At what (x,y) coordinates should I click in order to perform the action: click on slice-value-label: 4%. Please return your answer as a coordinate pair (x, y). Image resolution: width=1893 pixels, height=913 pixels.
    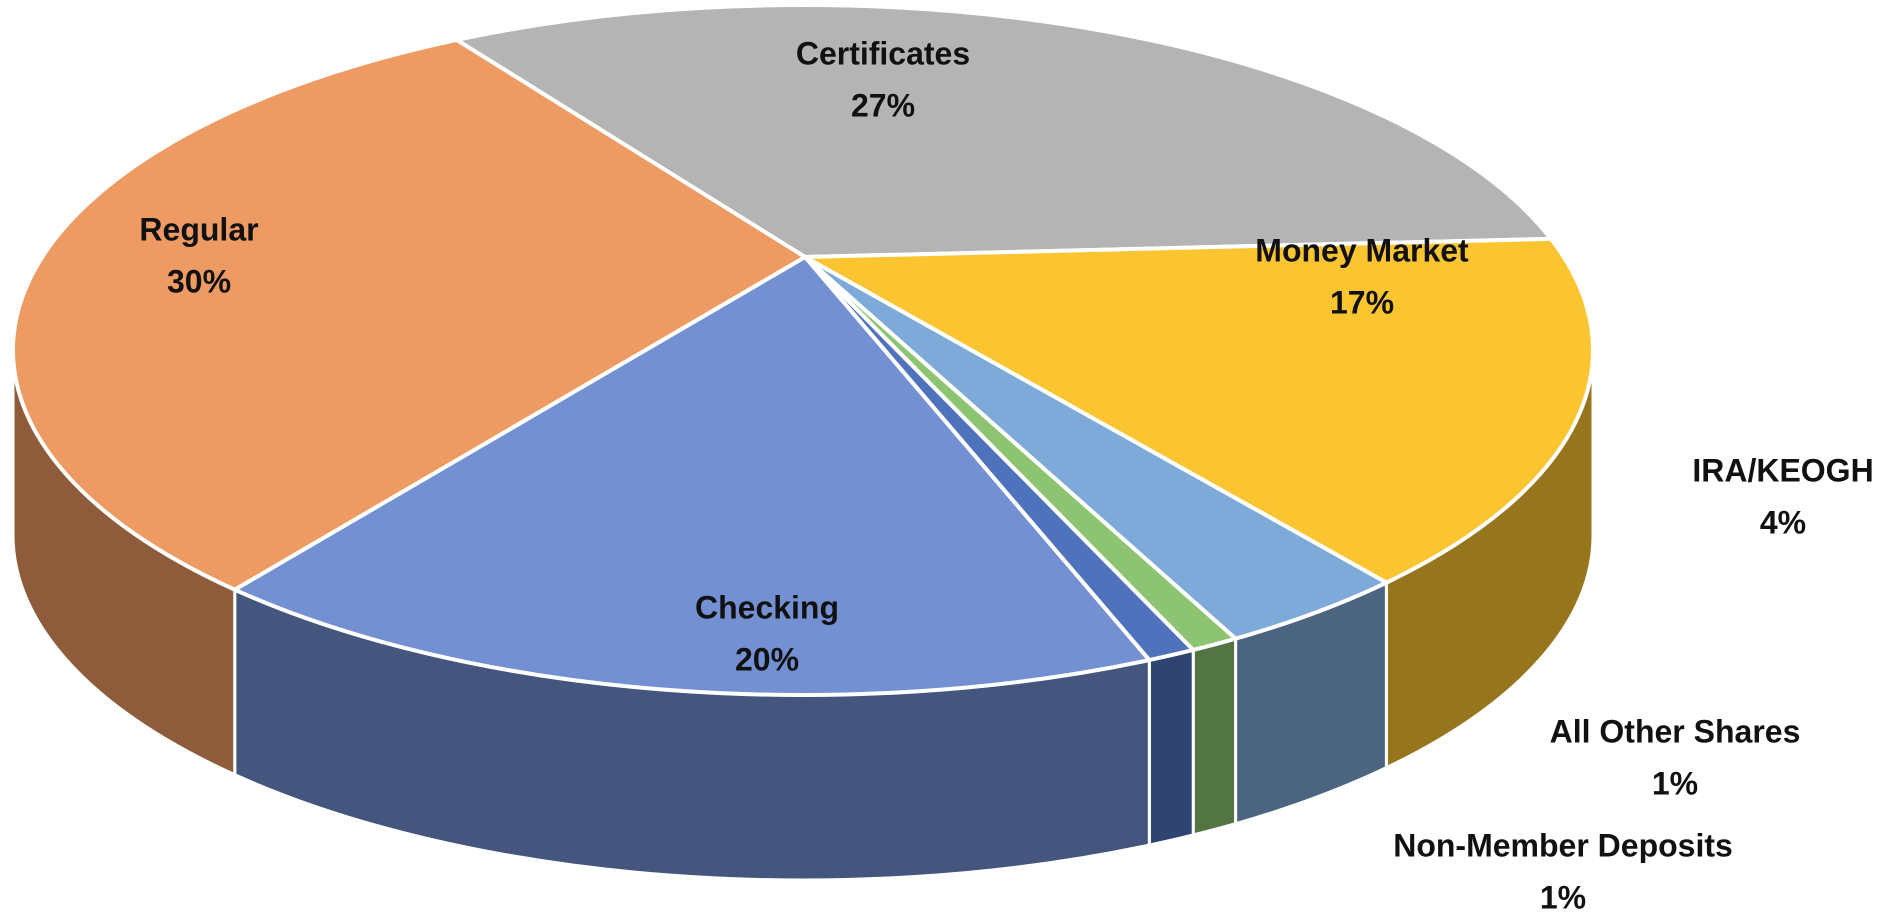
    Looking at the image, I should click on (1783, 522).